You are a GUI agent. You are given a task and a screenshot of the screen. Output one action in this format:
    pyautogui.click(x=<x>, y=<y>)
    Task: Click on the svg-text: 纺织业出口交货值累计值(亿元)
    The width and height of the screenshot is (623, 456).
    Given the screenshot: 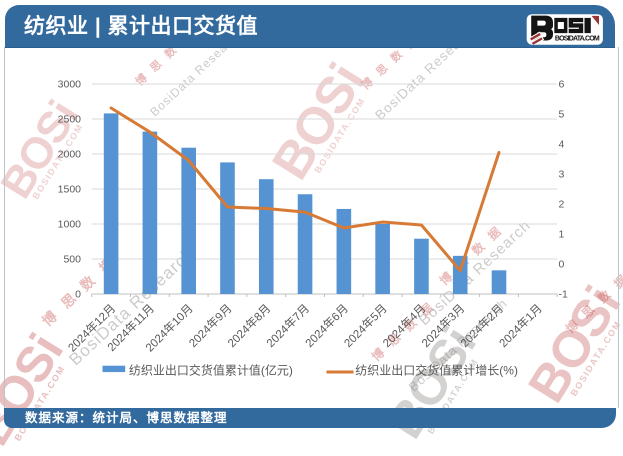 What is the action you would take?
    pyautogui.click(x=211, y=369)
    